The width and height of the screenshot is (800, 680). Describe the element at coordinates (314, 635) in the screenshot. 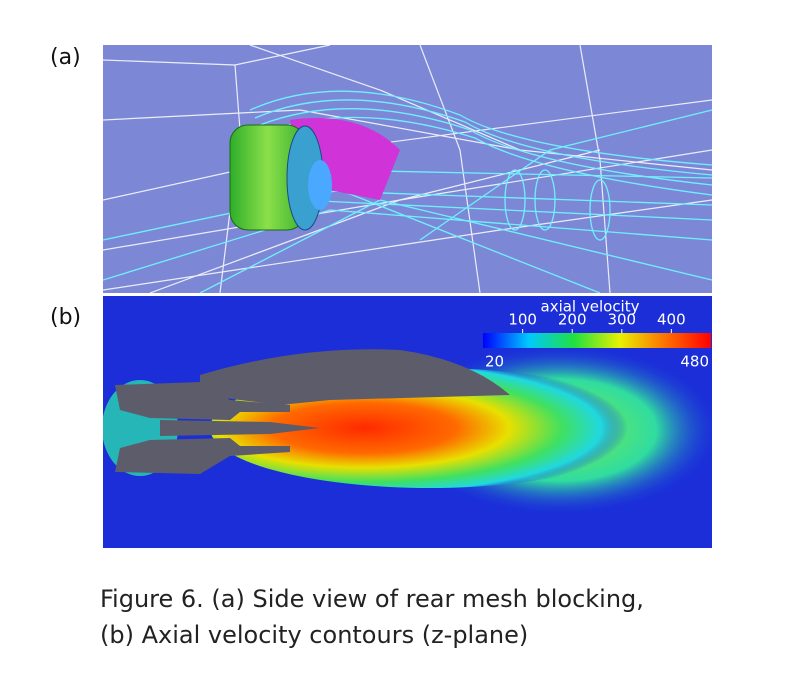

I see `caption-line: (b) Axial velocity contours (z-plane)` at that location.